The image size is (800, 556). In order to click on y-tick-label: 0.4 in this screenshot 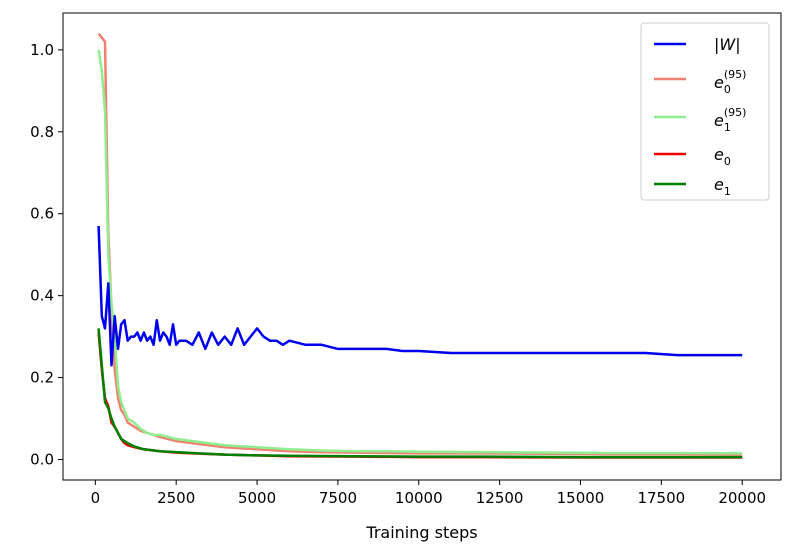, I will do `click(42, 296)`.